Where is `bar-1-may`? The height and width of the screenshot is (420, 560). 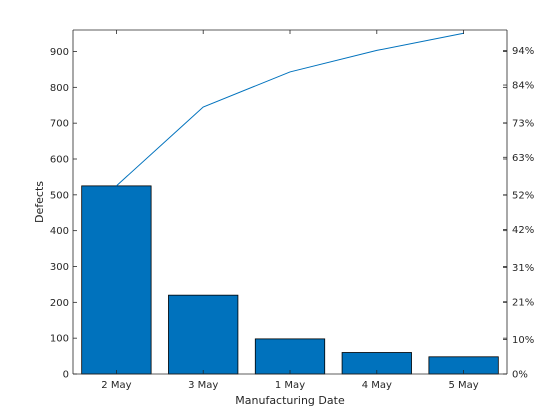 bar-1-may is located at coordinates (290, 356).